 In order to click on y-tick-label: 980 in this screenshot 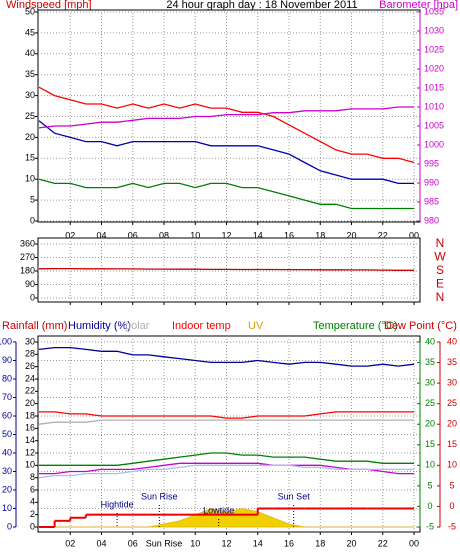, I will do `click(431, 220)`.